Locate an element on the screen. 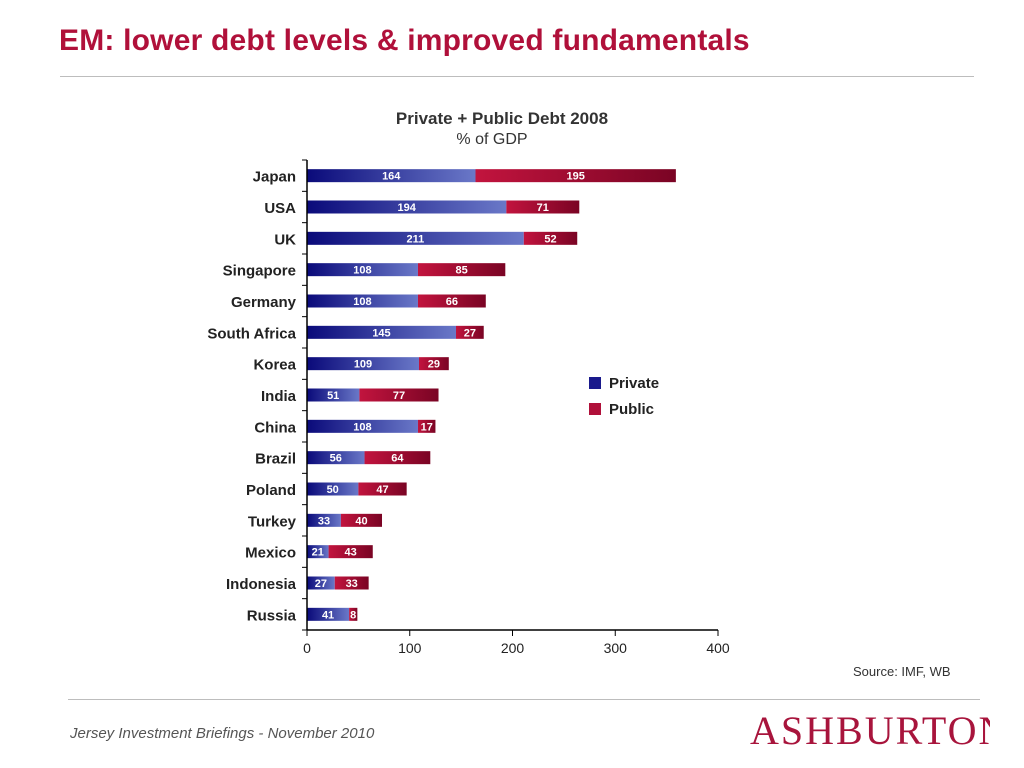  data-label-public: 64 is located at coordinates (397, 459).